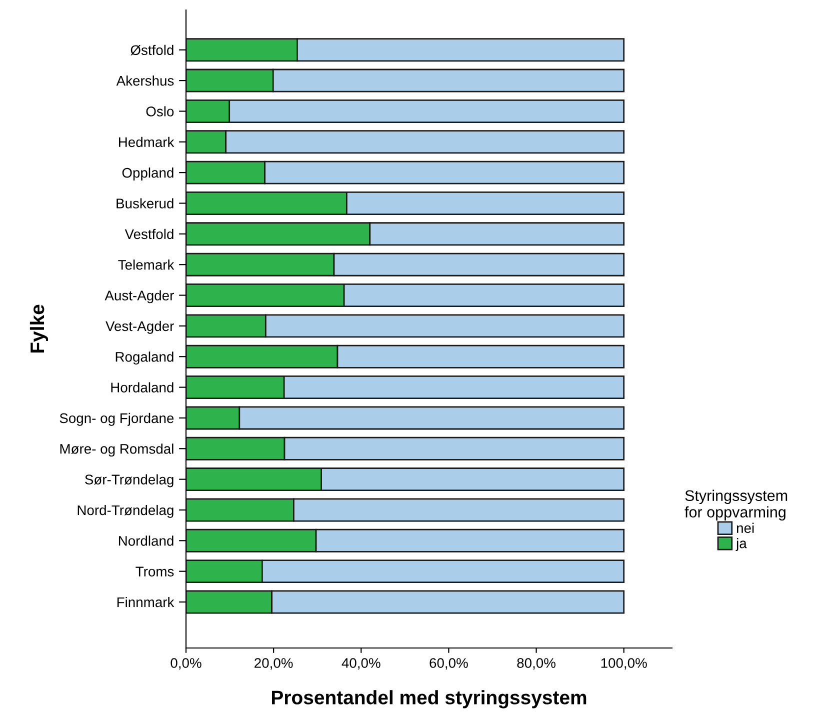 The width and height of the screenshot is (824, 715). Describe the element at coordinates (129, 481) in the screenshot. I see `y-tick-label: Sør-Trøndelag` at that location.